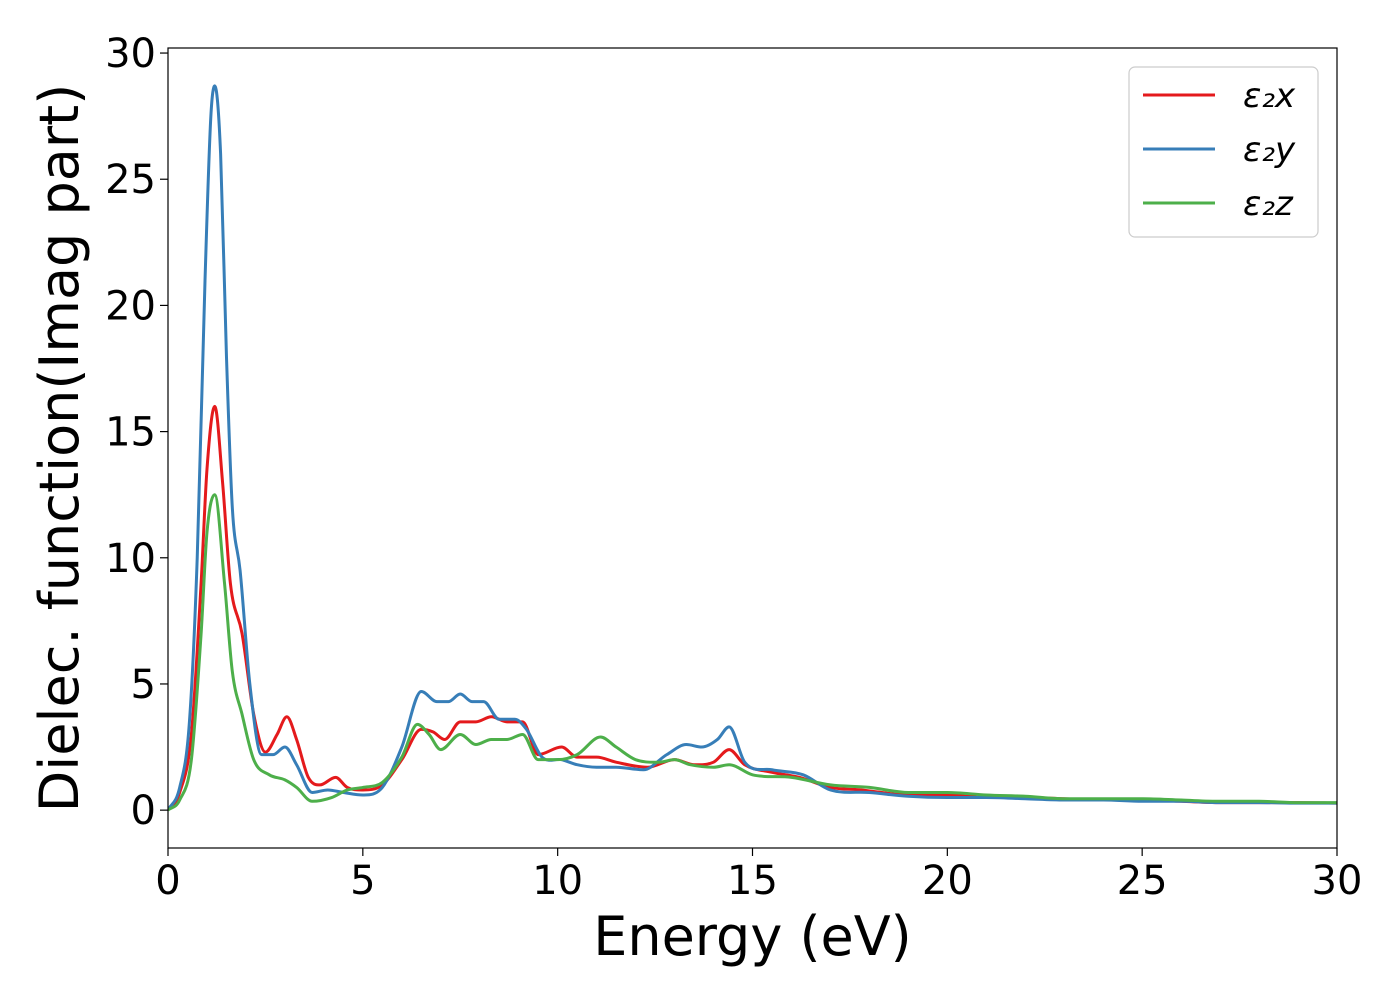 The width and height of the screenshot is (1400, 1000). What do you see at coordinates (1269, 96) in the screenshot?
I see `legend-label: ε₂x` at bounding box center [1269, 96].